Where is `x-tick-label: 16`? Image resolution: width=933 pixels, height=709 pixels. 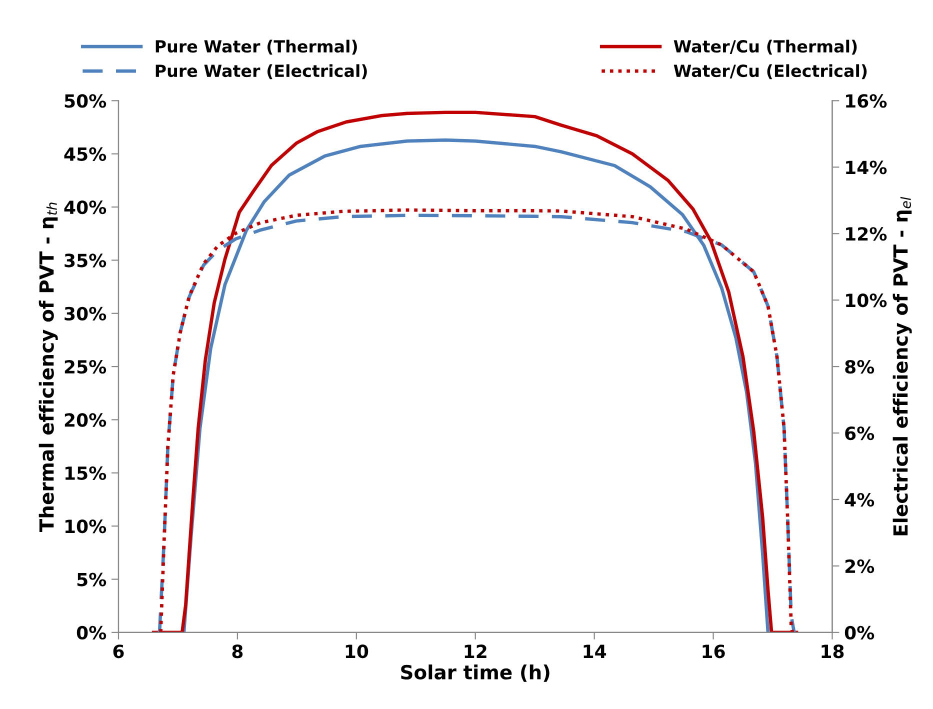
x-tick-label: 16 is located at coordinates (713, 651).